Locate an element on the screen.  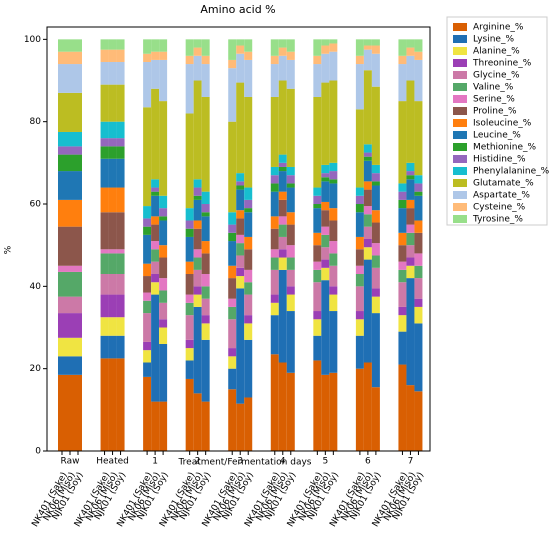
legend-label: Glycine_% is located at coordinates (496, 76).